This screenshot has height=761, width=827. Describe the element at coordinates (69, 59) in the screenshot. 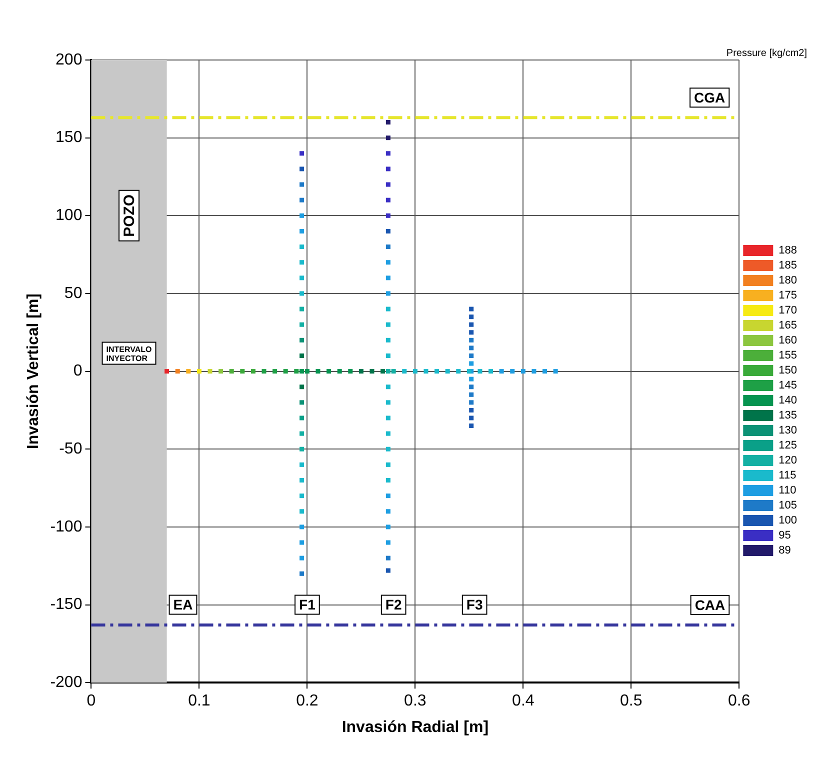

I see `y-tick-label: 200` at that location.